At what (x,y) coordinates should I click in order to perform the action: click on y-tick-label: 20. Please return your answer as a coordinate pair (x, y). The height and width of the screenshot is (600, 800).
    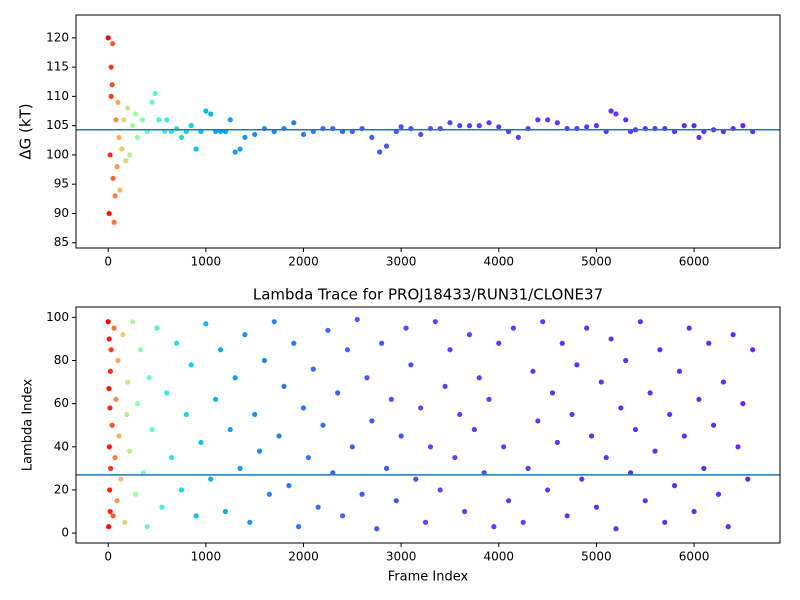
    Looking at the image, I should click on (61, 489).